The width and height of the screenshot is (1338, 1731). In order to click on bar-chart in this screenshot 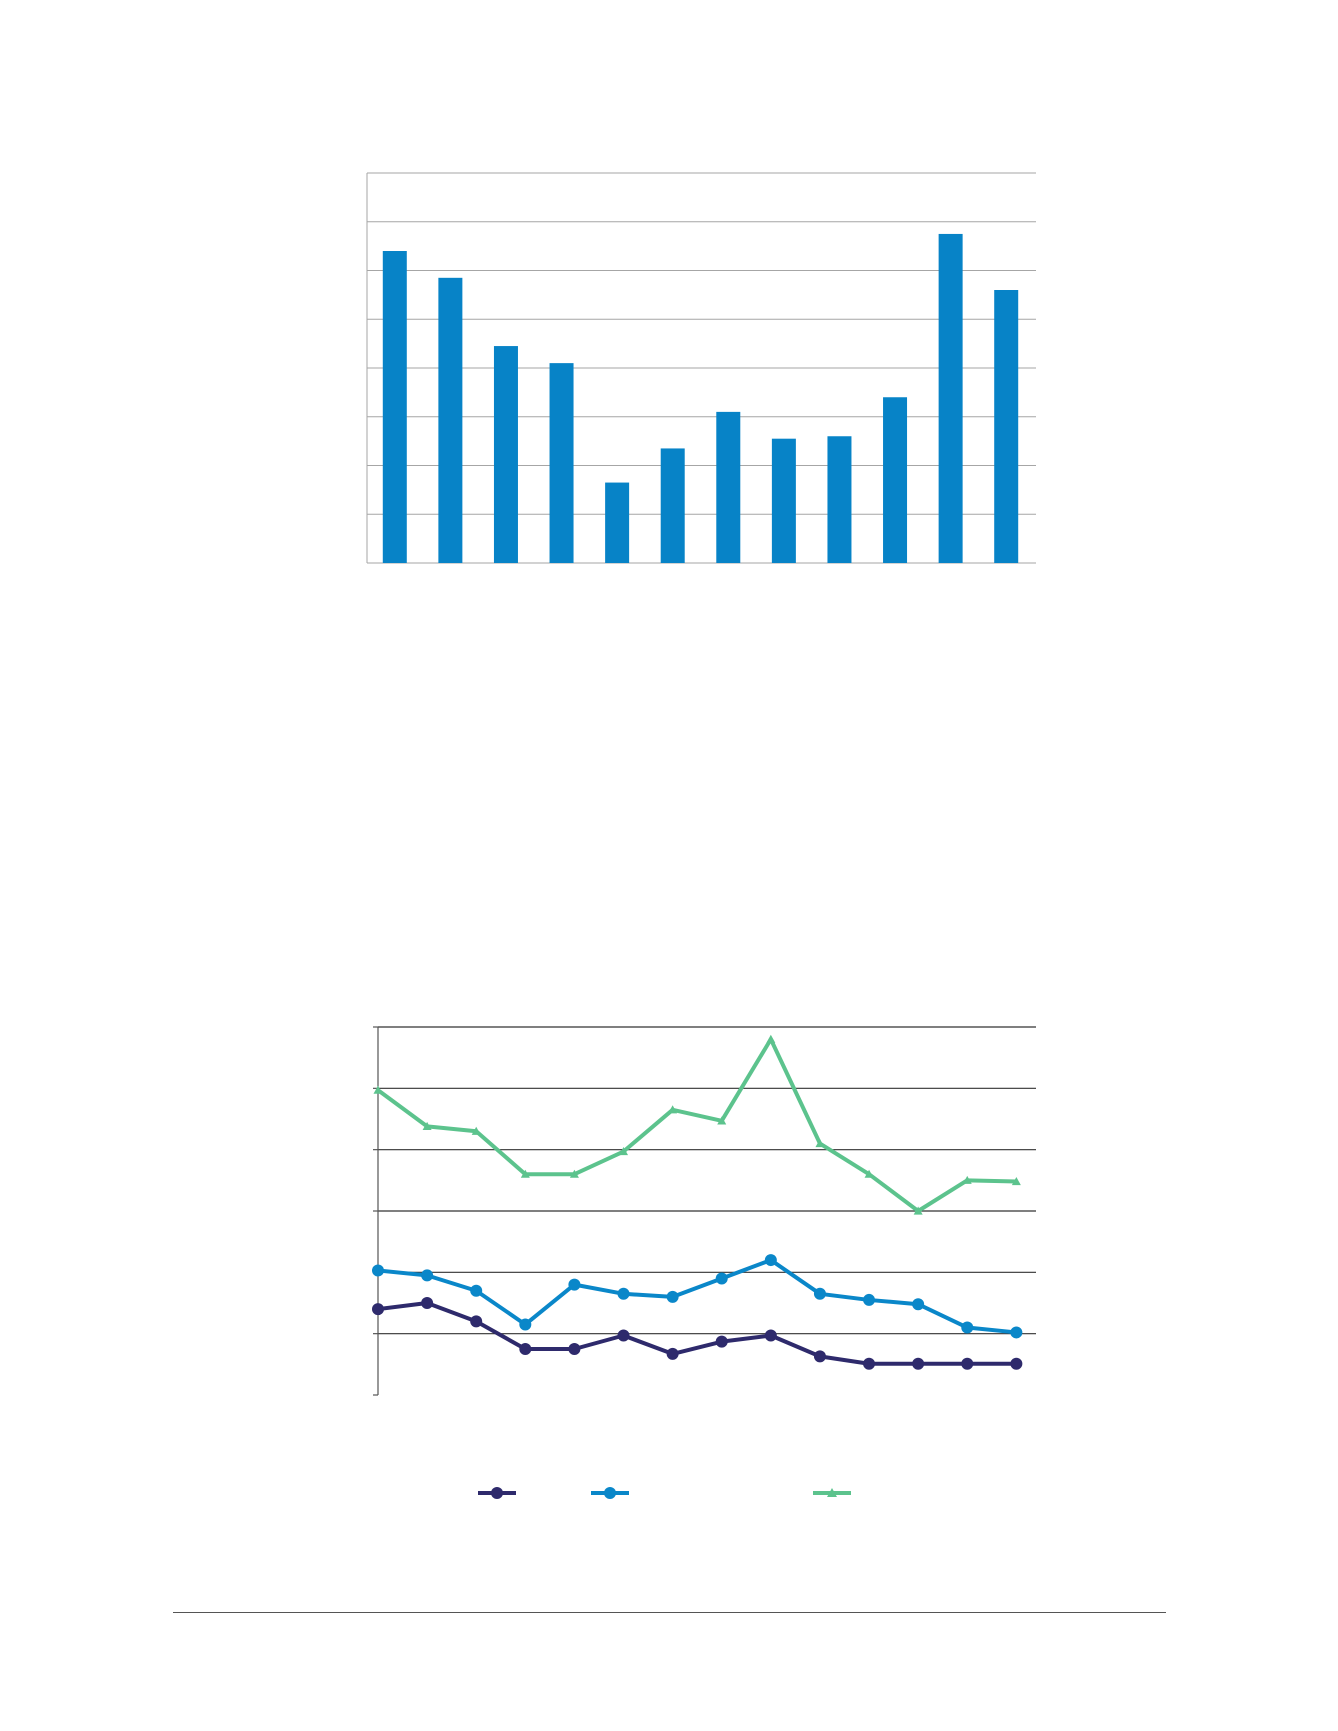, I will do `click(701, 368)`.